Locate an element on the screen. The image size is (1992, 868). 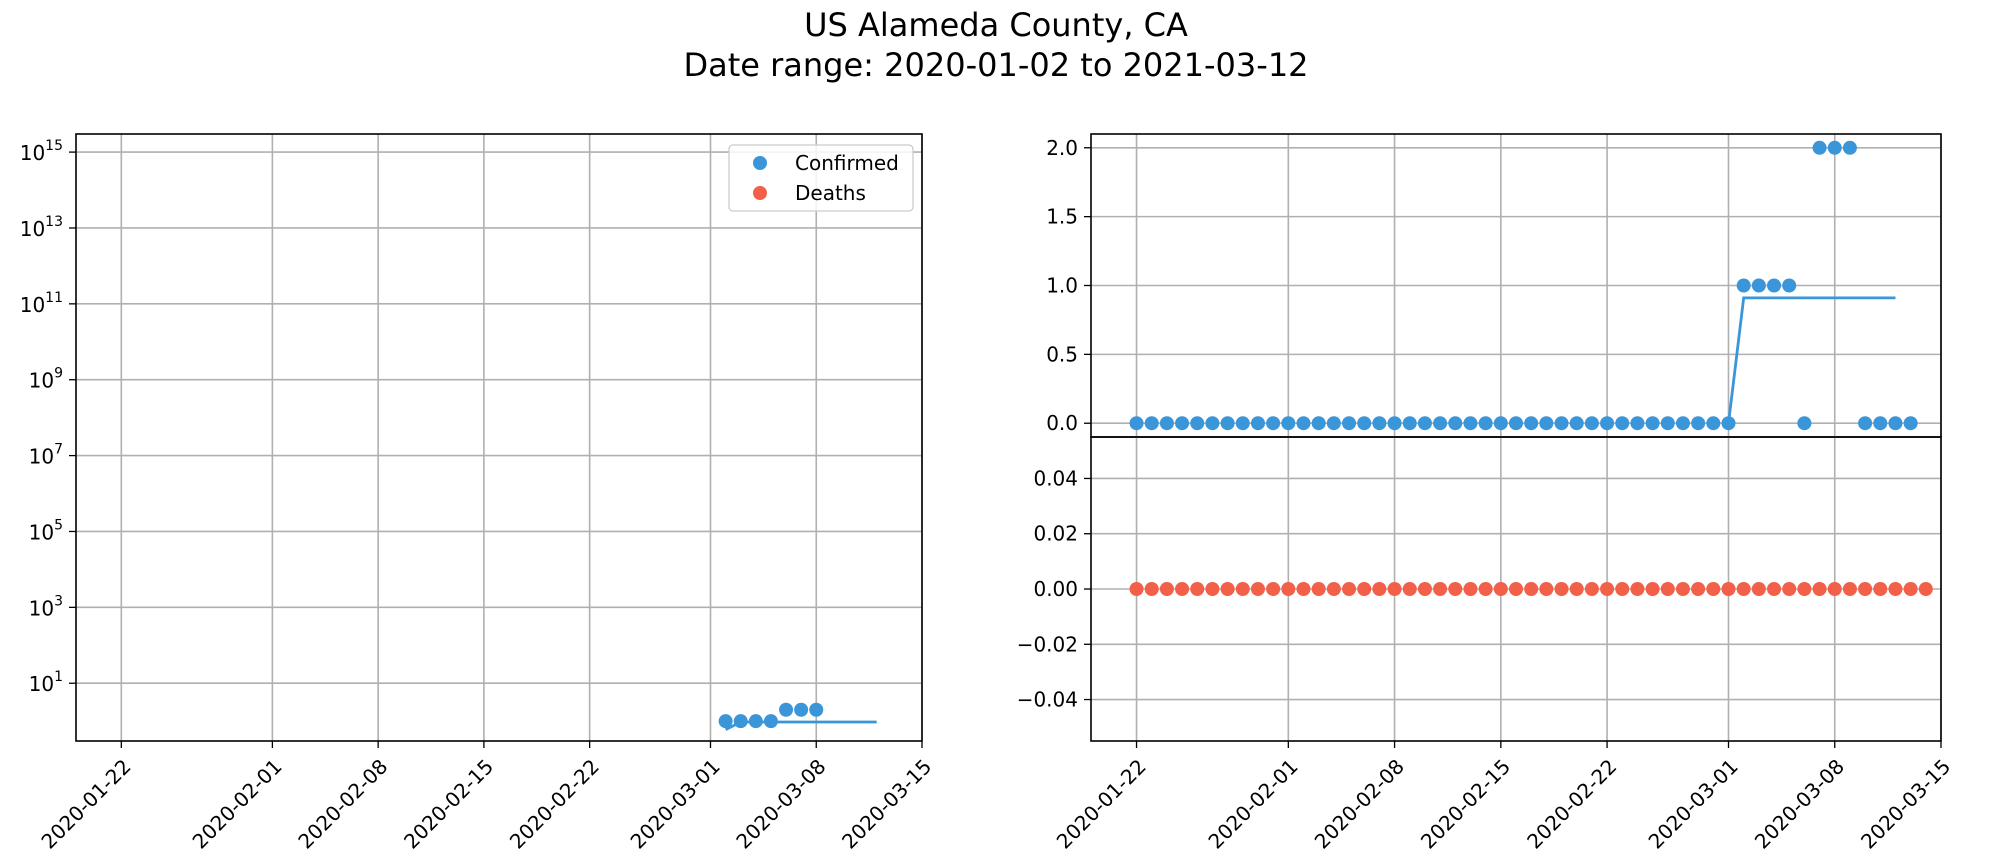
y-tick-label: 10¹³ is located at coordinates (41, 227).